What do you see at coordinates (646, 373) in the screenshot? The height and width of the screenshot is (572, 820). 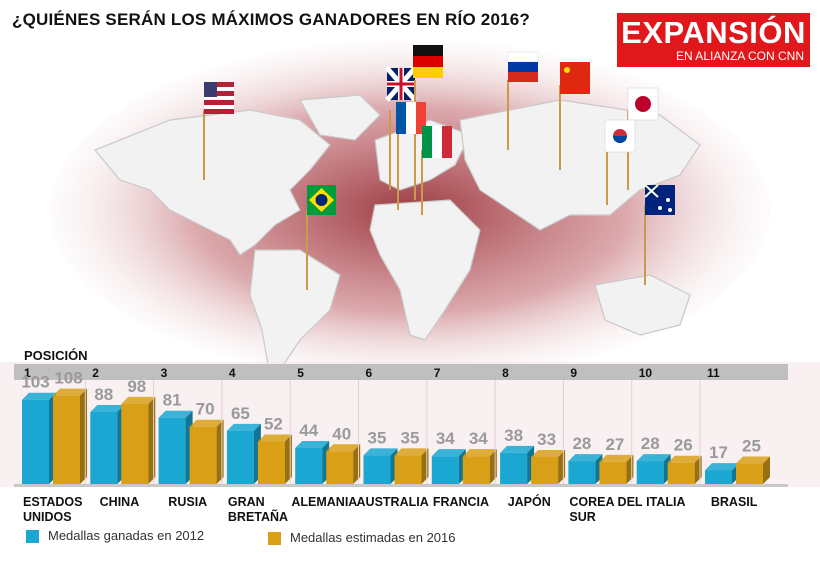 I see `position-number: 10` at bounding box center [646, 373].